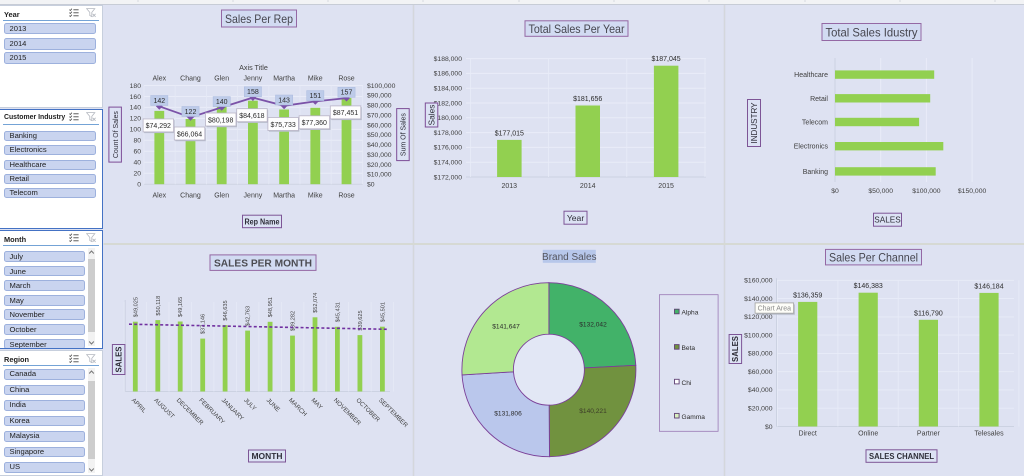 This screenshot has width=1024, height=476. Describe the element at coordinates (115, 134) in the screenshot. I see `svg-text: Count Of Sales` at that location.